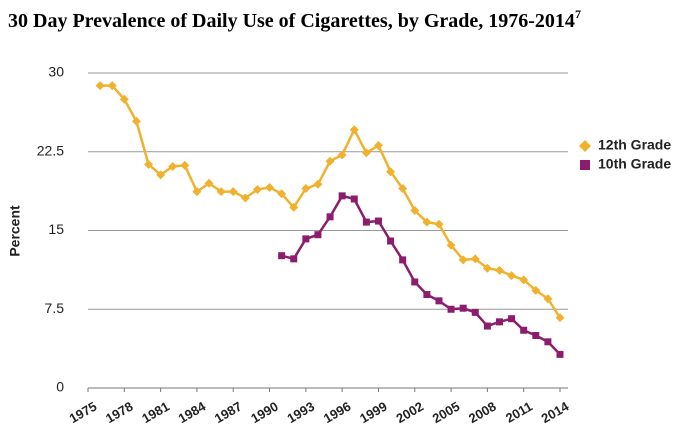 The width and height of the screenshot is (700, 440). I want to click on x-tick-label: 1996, so click(337, 412).